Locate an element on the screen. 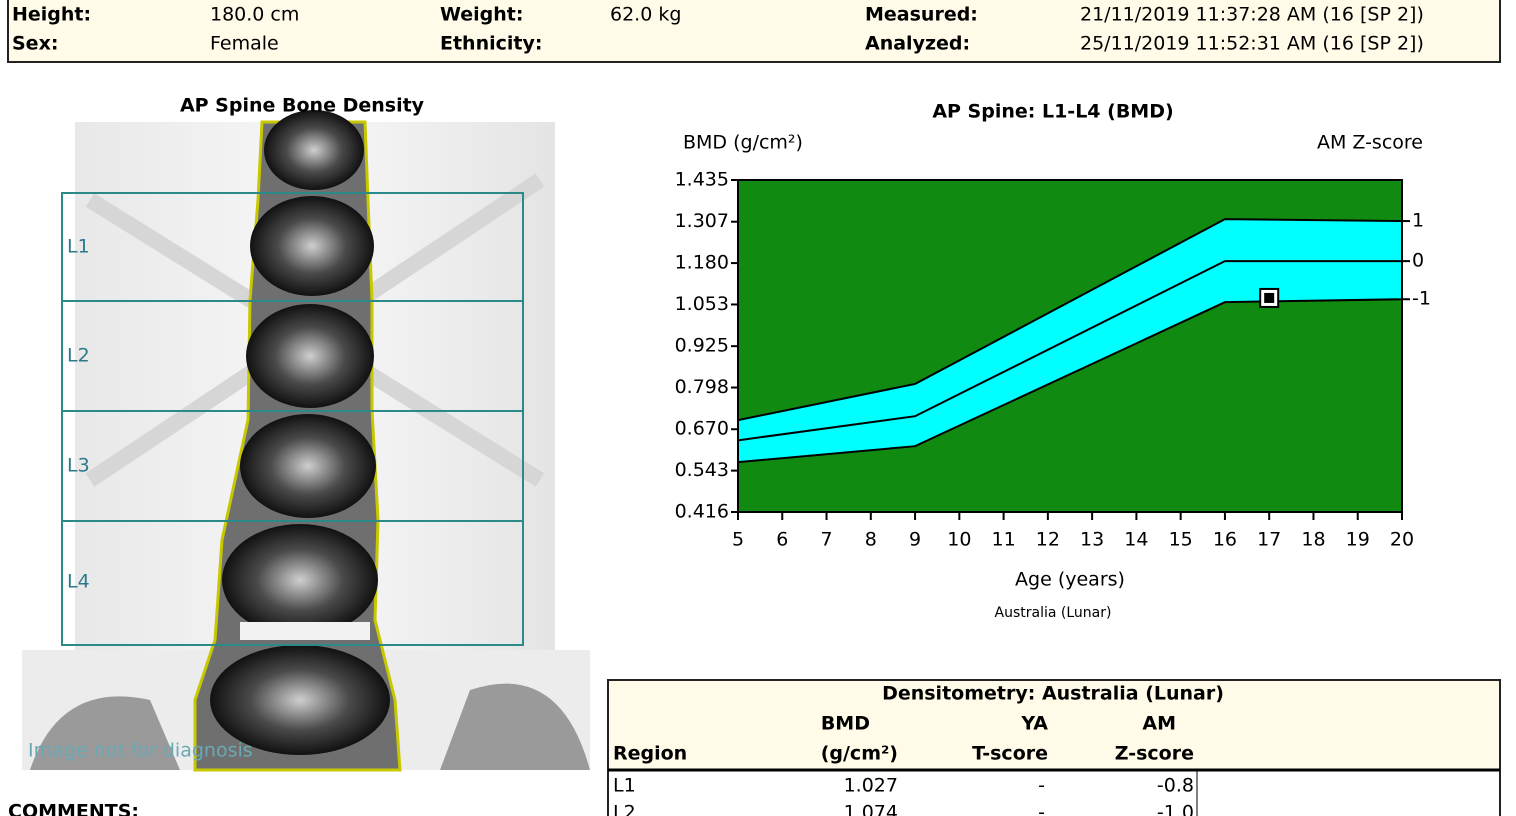  table-cell: 1.074 is located at coordinates (871, 809).